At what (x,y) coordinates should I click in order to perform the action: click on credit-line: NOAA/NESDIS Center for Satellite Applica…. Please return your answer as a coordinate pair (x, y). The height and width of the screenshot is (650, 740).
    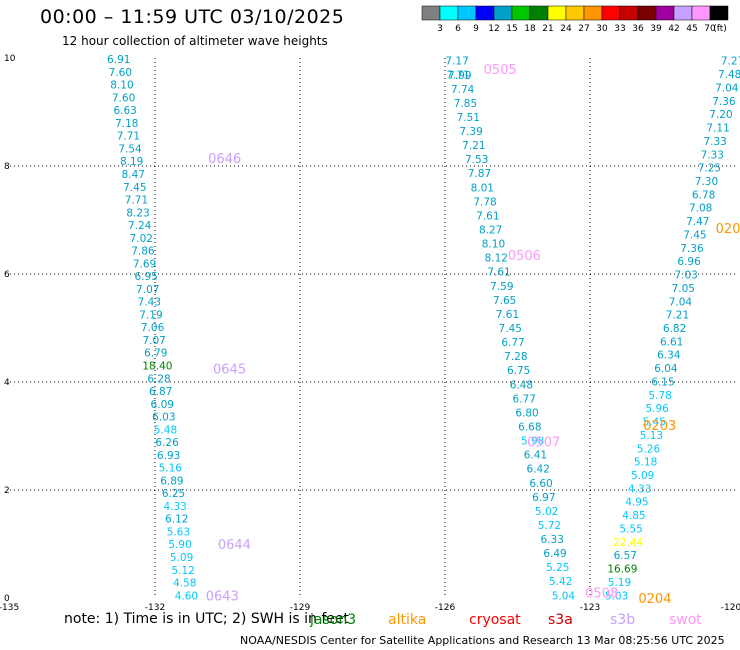
    Looking at the image, I should click on (482, 640).